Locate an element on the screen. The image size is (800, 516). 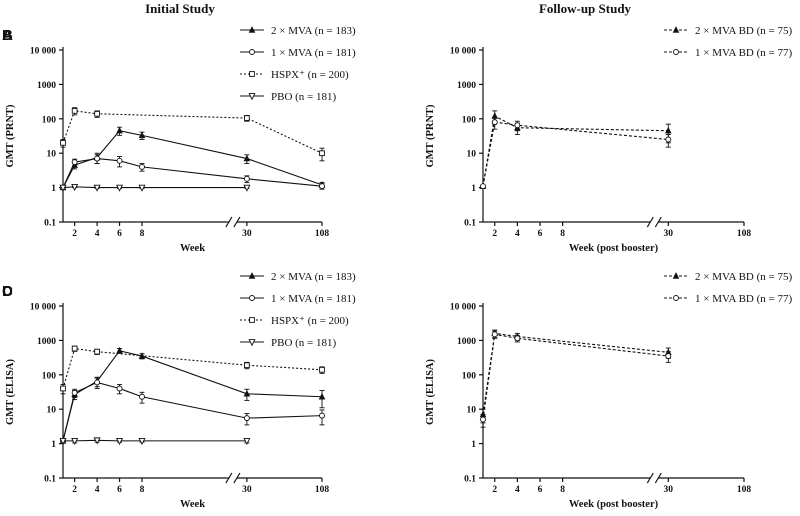
panel-label-D: D is located at coordinates (7, 291).